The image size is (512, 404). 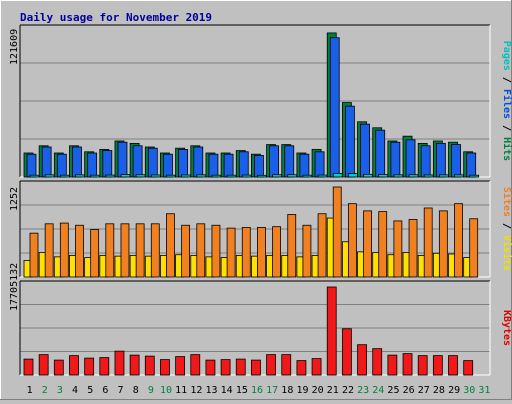 I want to click on x-tick-label-19: 19, so click(x=302, y=390).